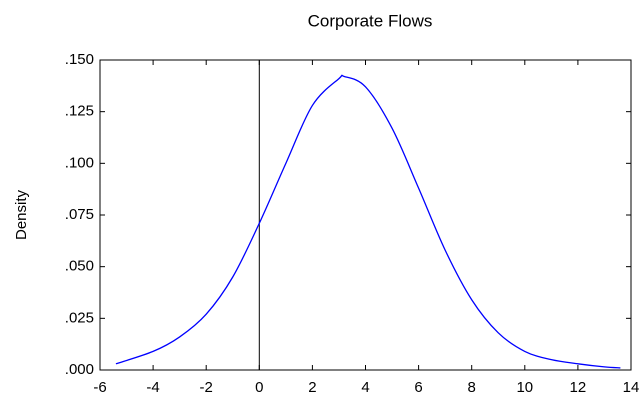  I want to click on x-tick-label: -4, so click(152, 387).